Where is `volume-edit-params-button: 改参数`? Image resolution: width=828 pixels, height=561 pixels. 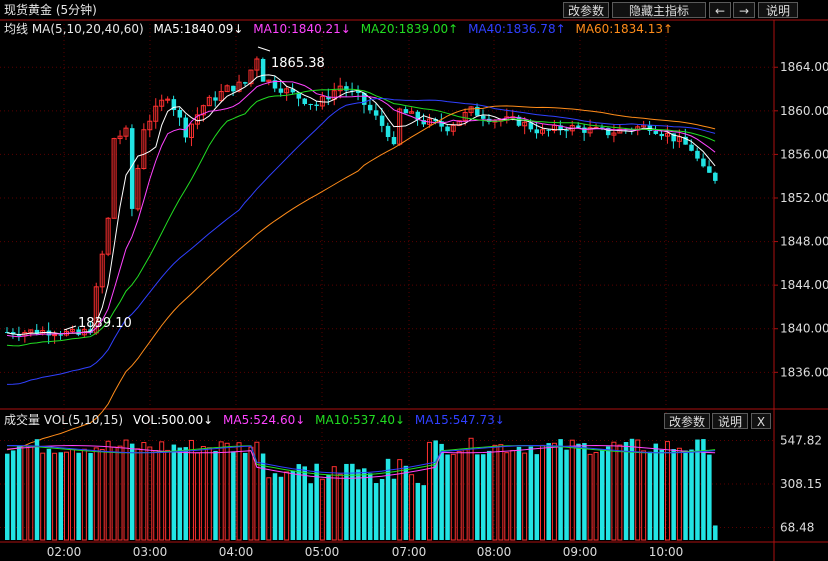
volume-edit-params-button: 改参数 is located at coordinates (687, 421).